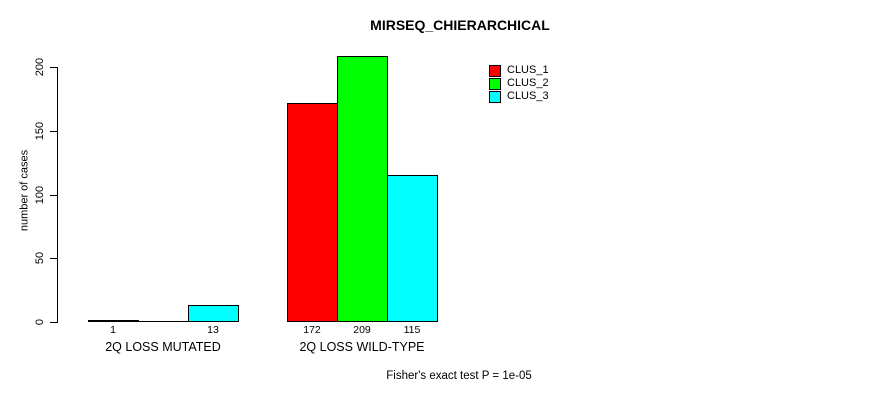 This screenshot has width=890, height=400. I want to click on bar-clus_3-group1, so click(412, 248).